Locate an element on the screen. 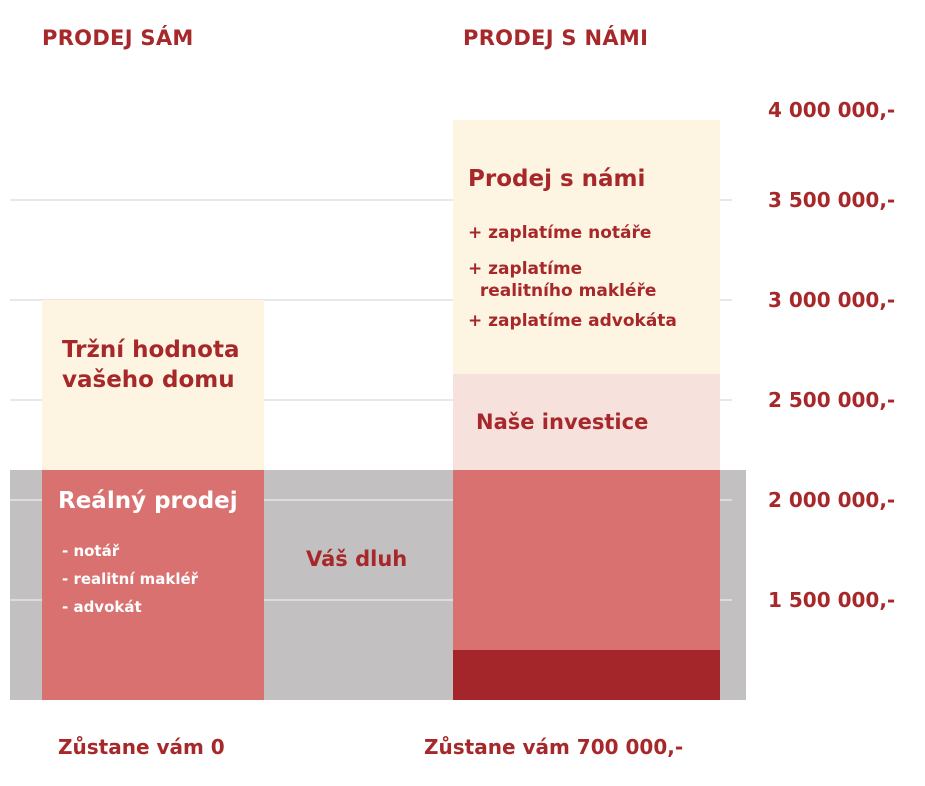 The image size is (925, 786). list-item: - notář is located at coordinates (91, 551).